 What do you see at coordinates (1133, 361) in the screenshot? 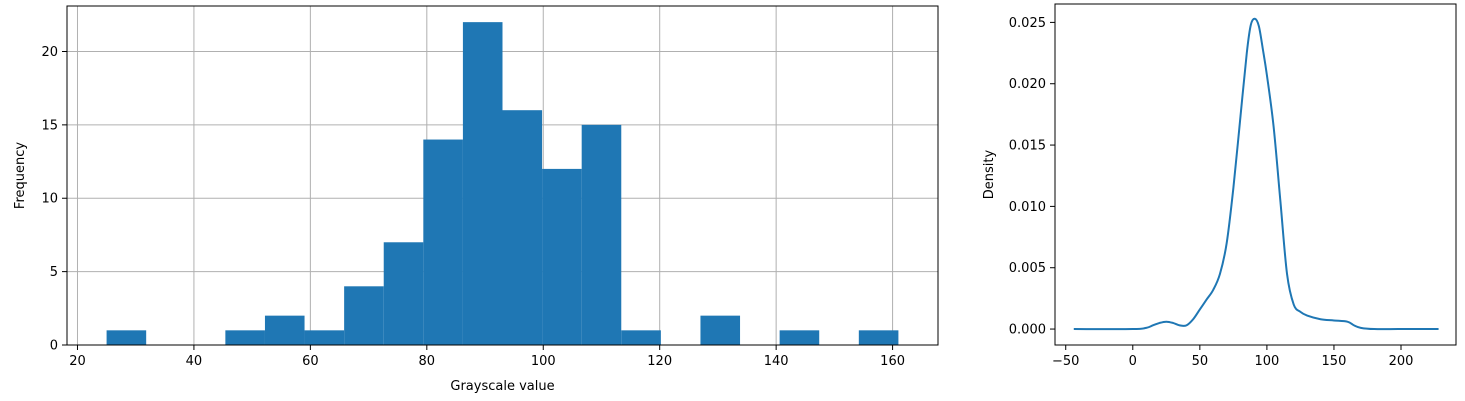
I see `x-tick-label: 0` at bounding box center [1133, 361].